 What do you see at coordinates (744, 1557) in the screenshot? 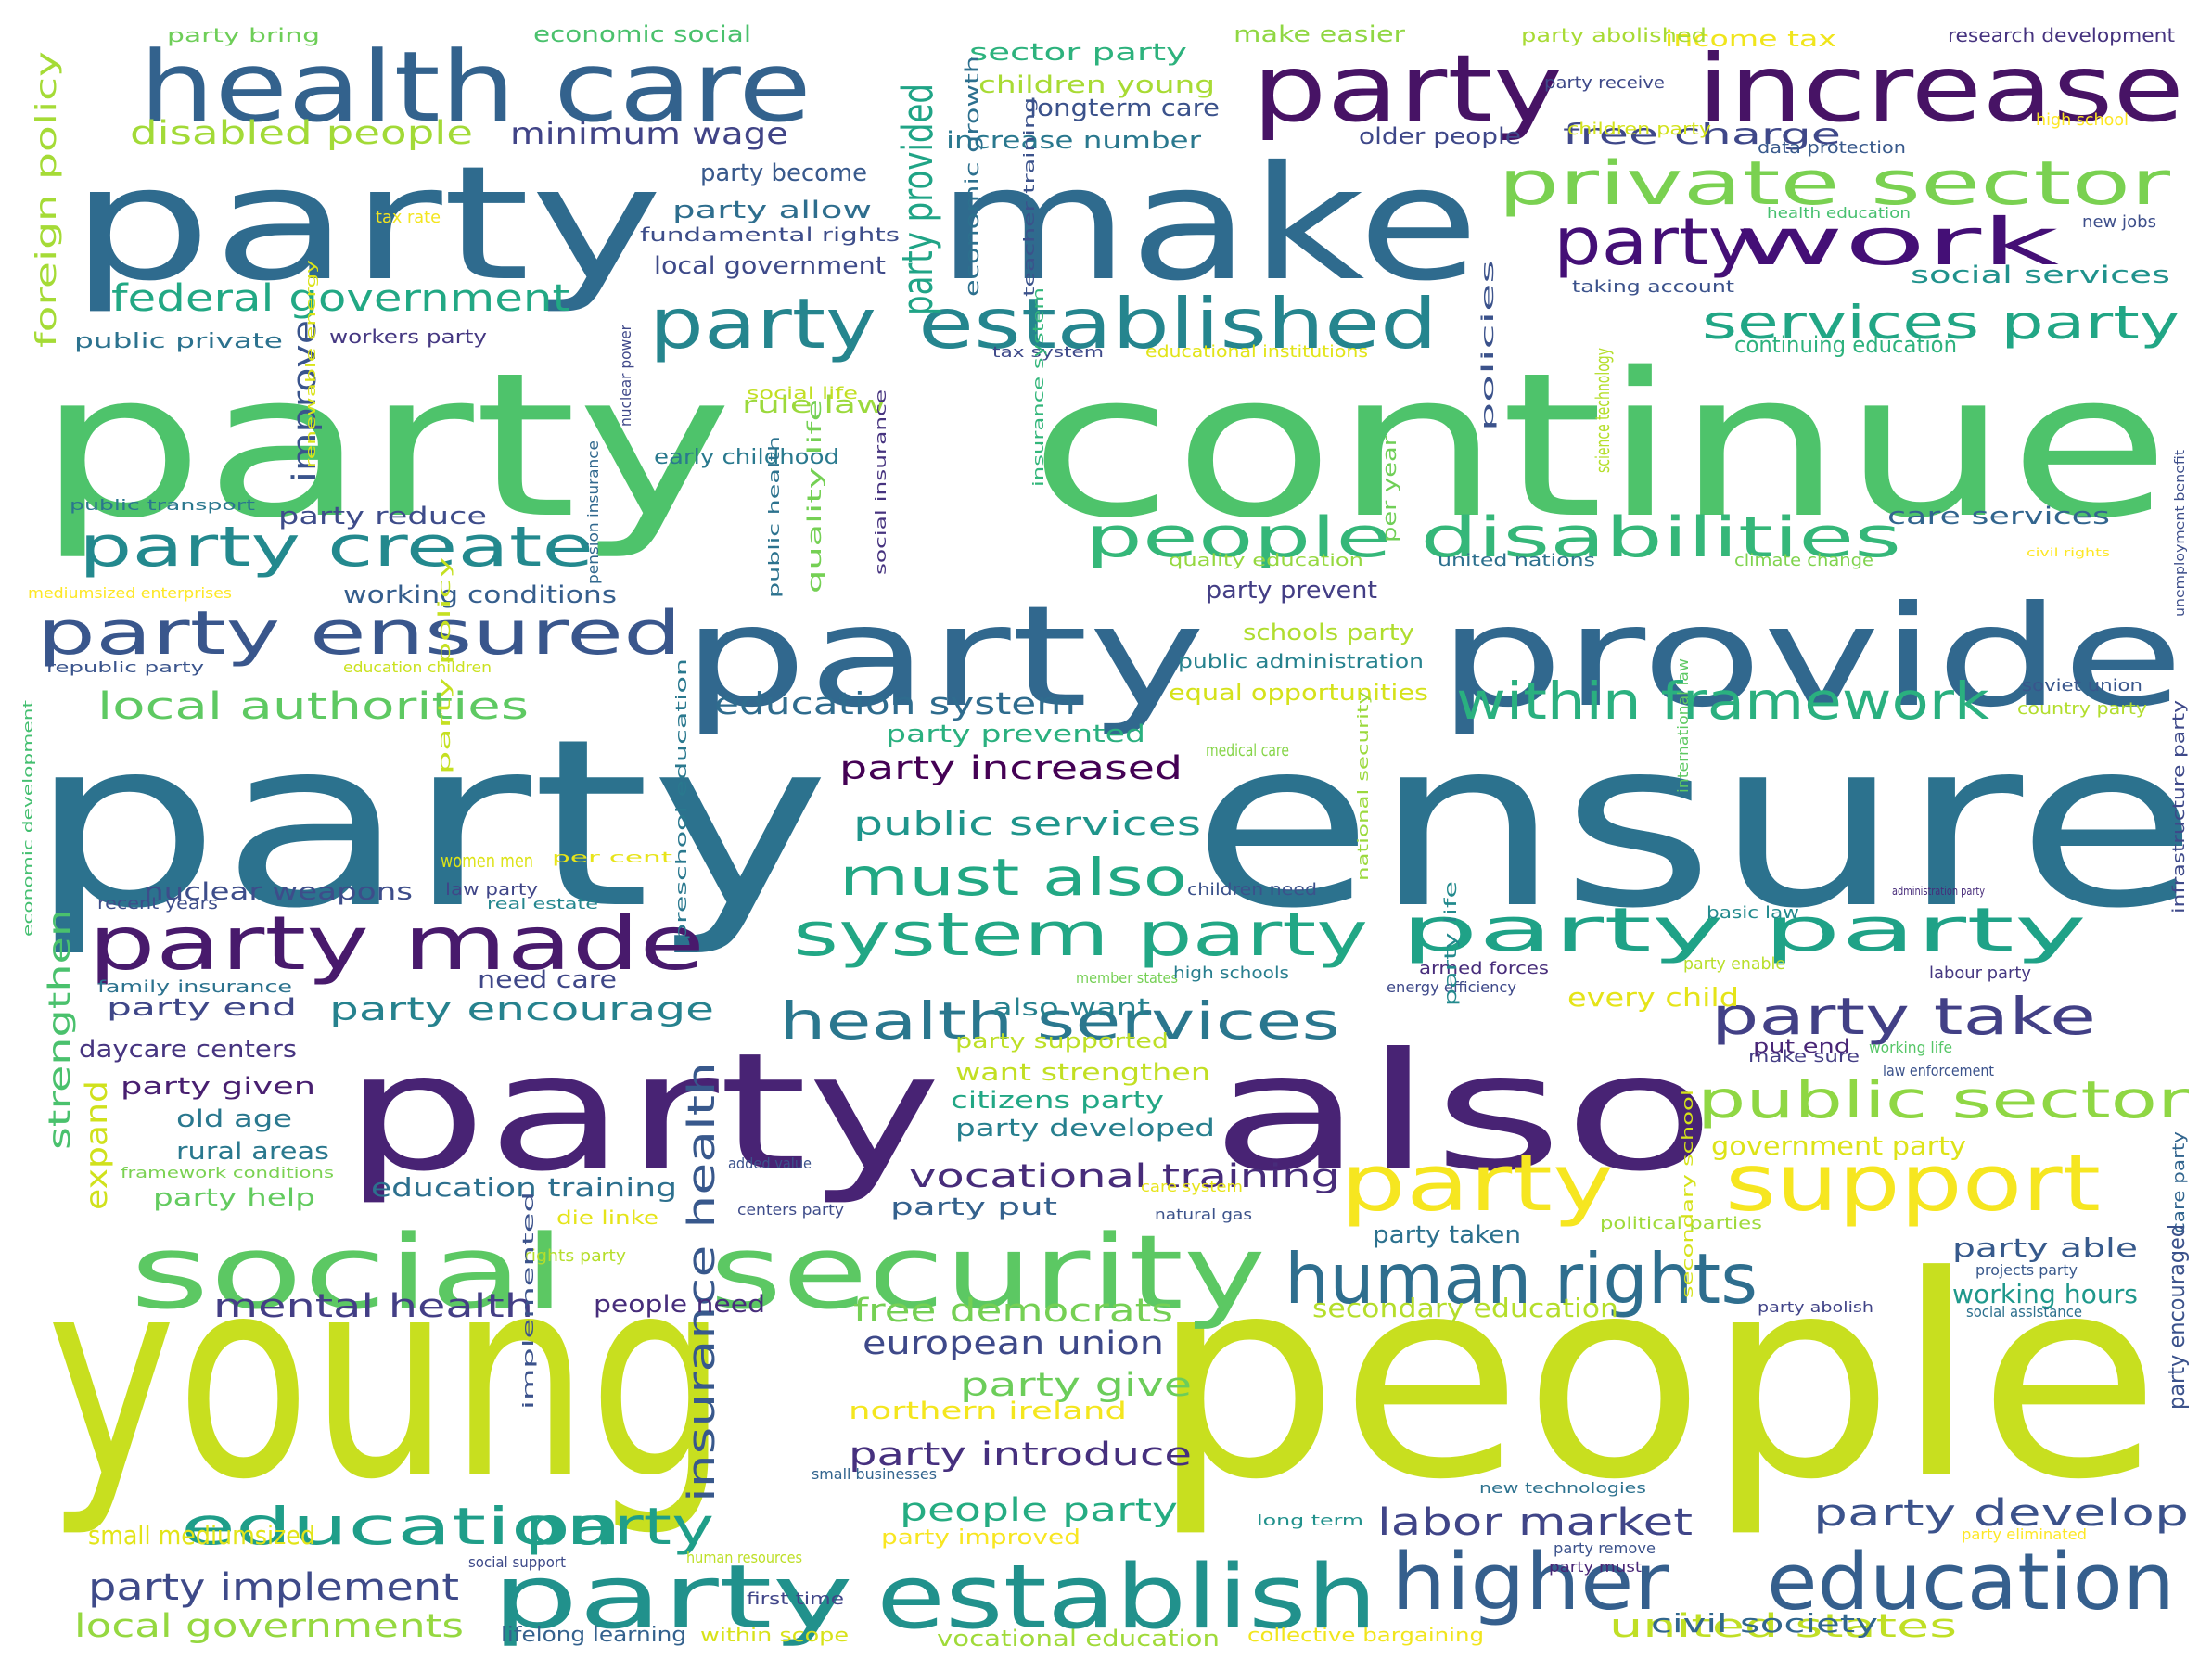
I see `cloud-word-fragment: human resources` at bounding box center [744, 1557].